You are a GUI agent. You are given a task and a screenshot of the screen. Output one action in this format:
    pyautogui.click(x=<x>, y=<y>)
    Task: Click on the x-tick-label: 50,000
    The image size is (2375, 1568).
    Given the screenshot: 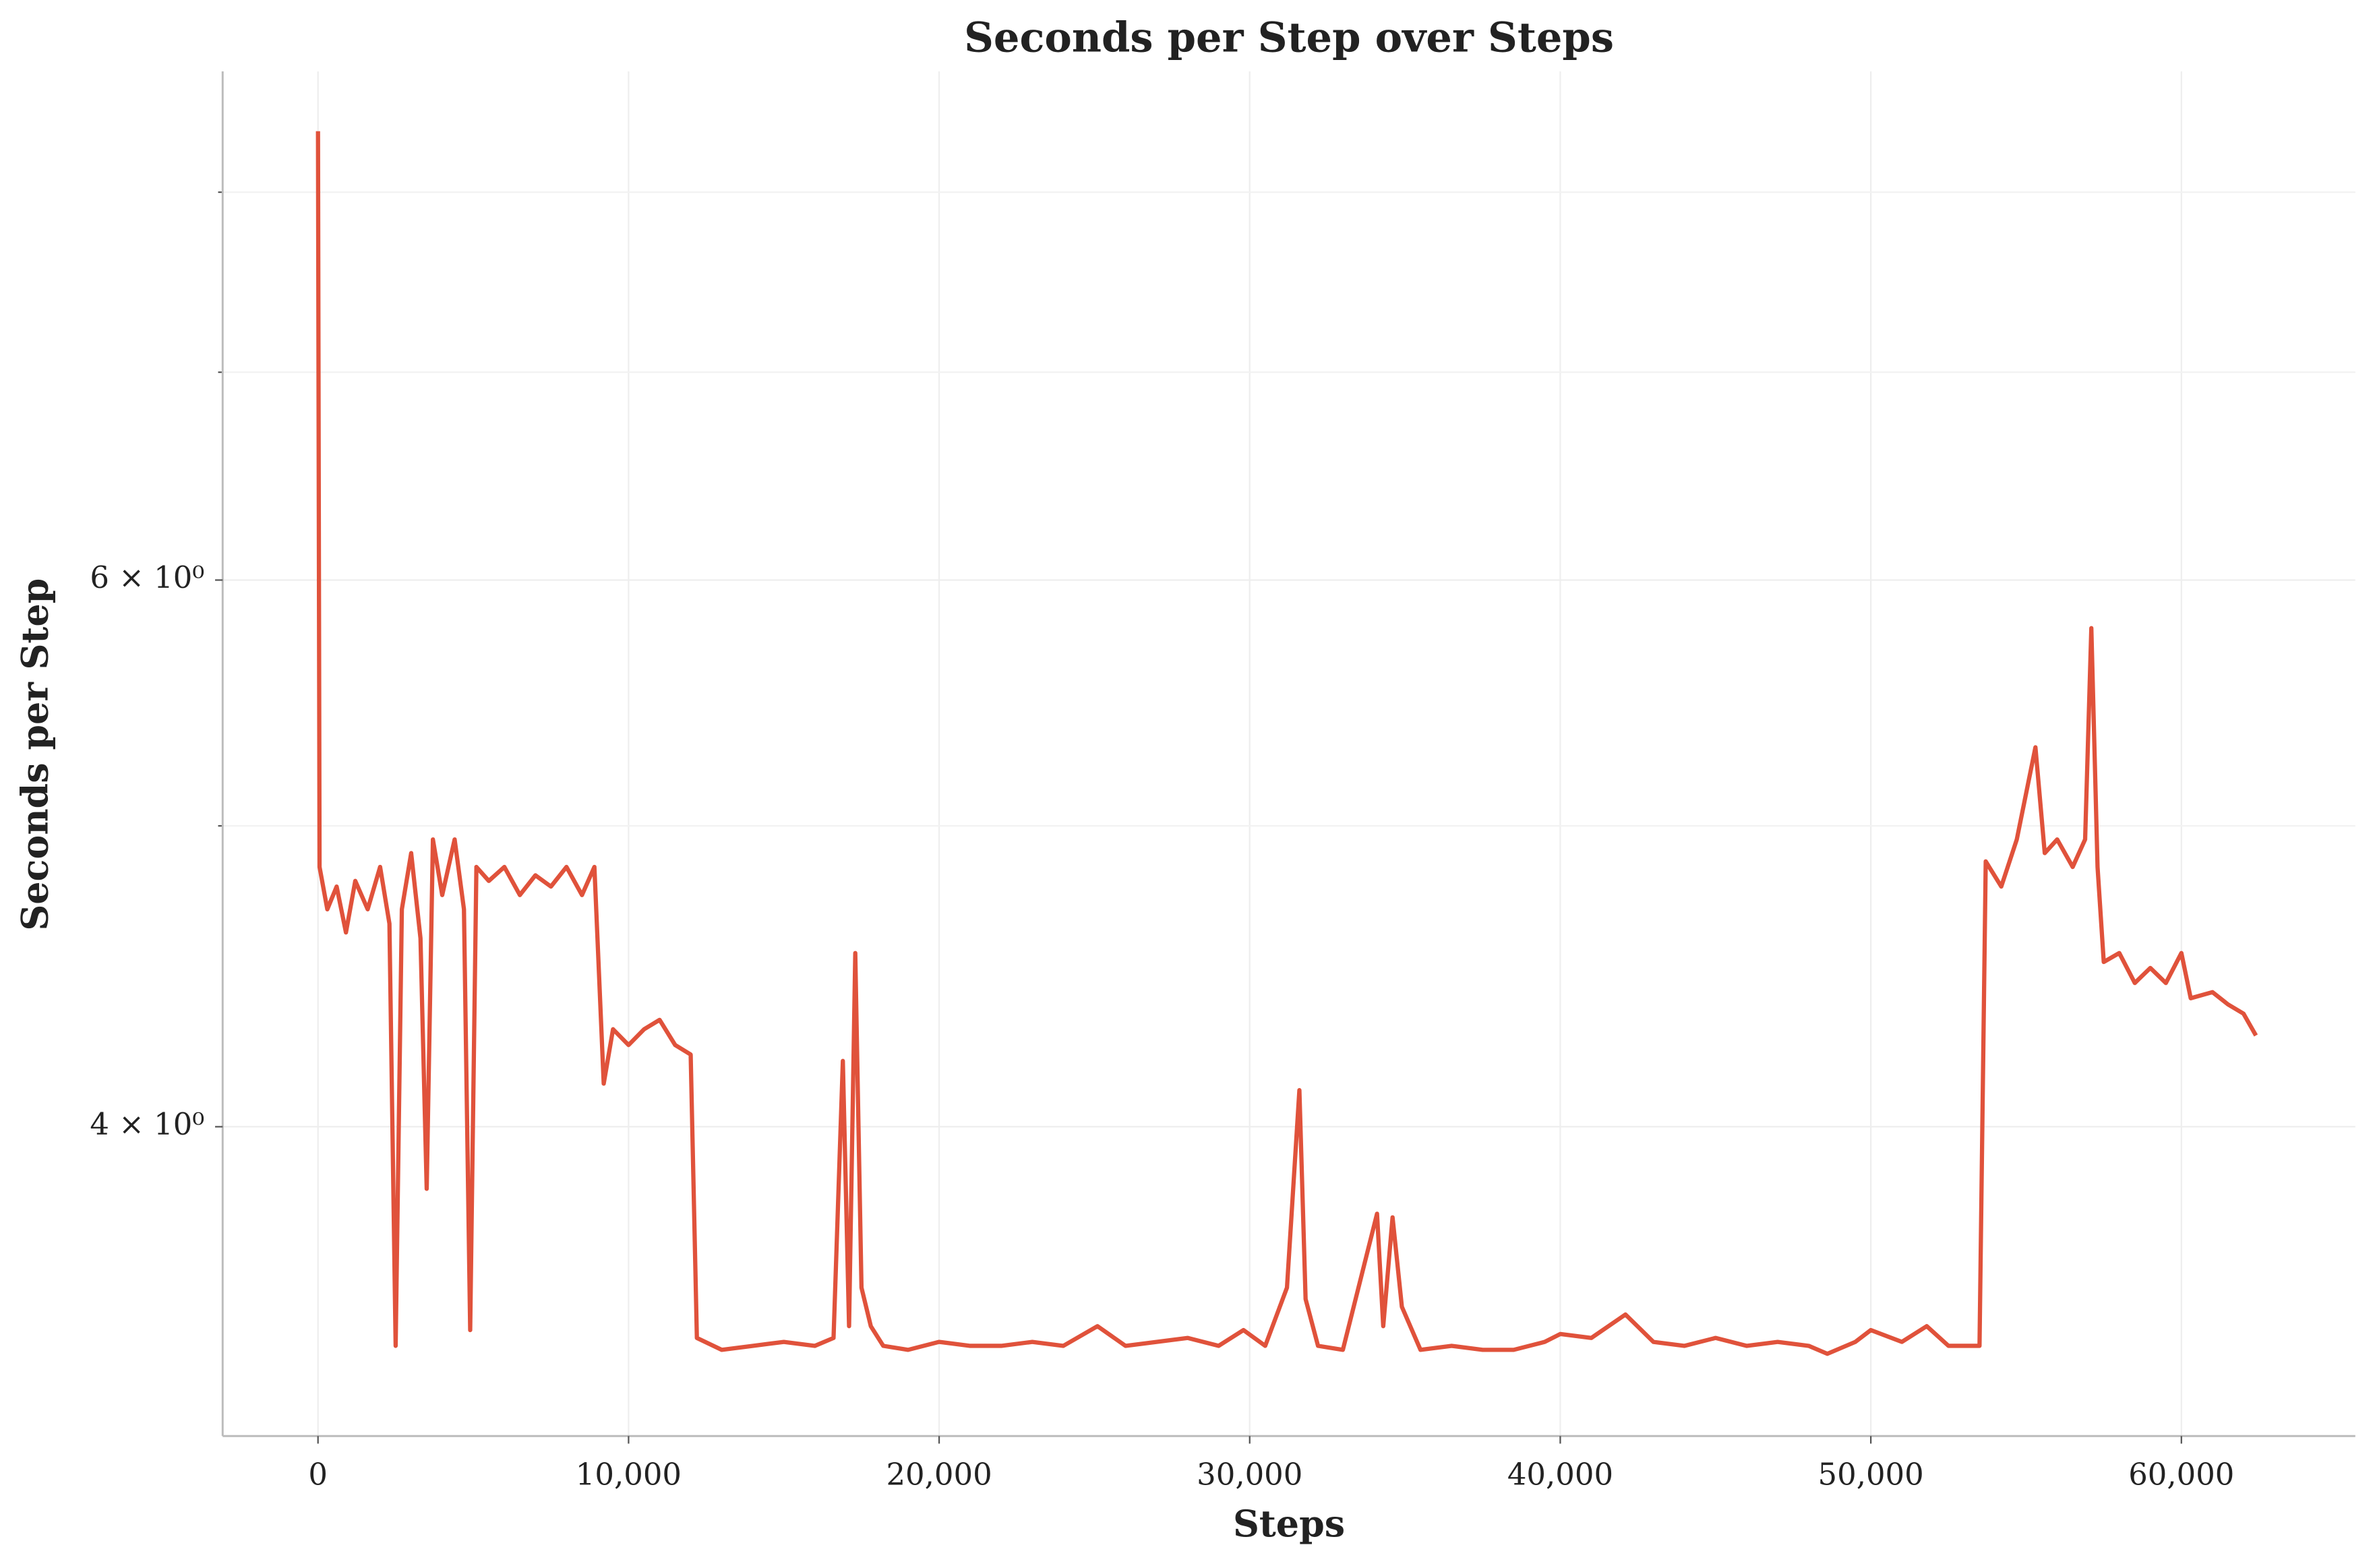 What is the action you would take?
    pyautogui.click(x=1871, y=1474)
    